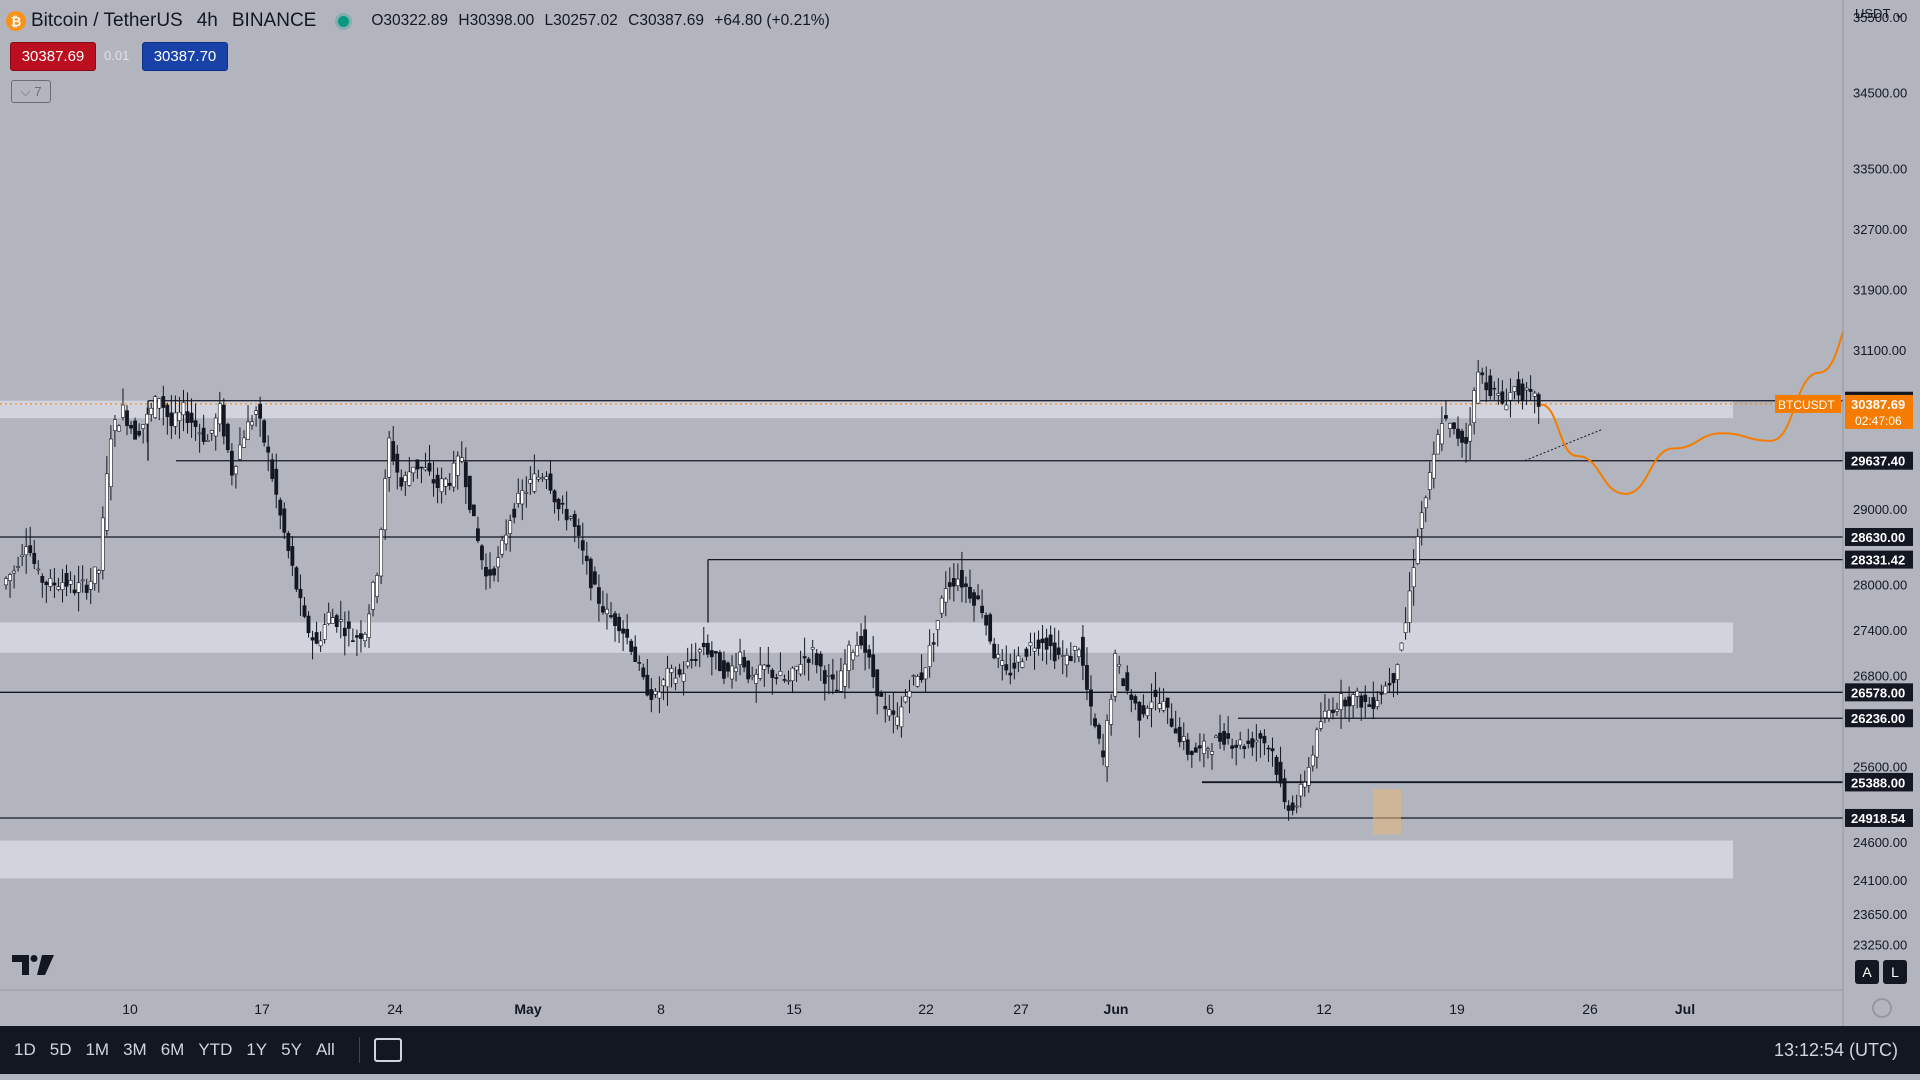  Describe the element at coordinates (53, 56) in the screenshot. I see `sell-button: 30387.69` at that location.